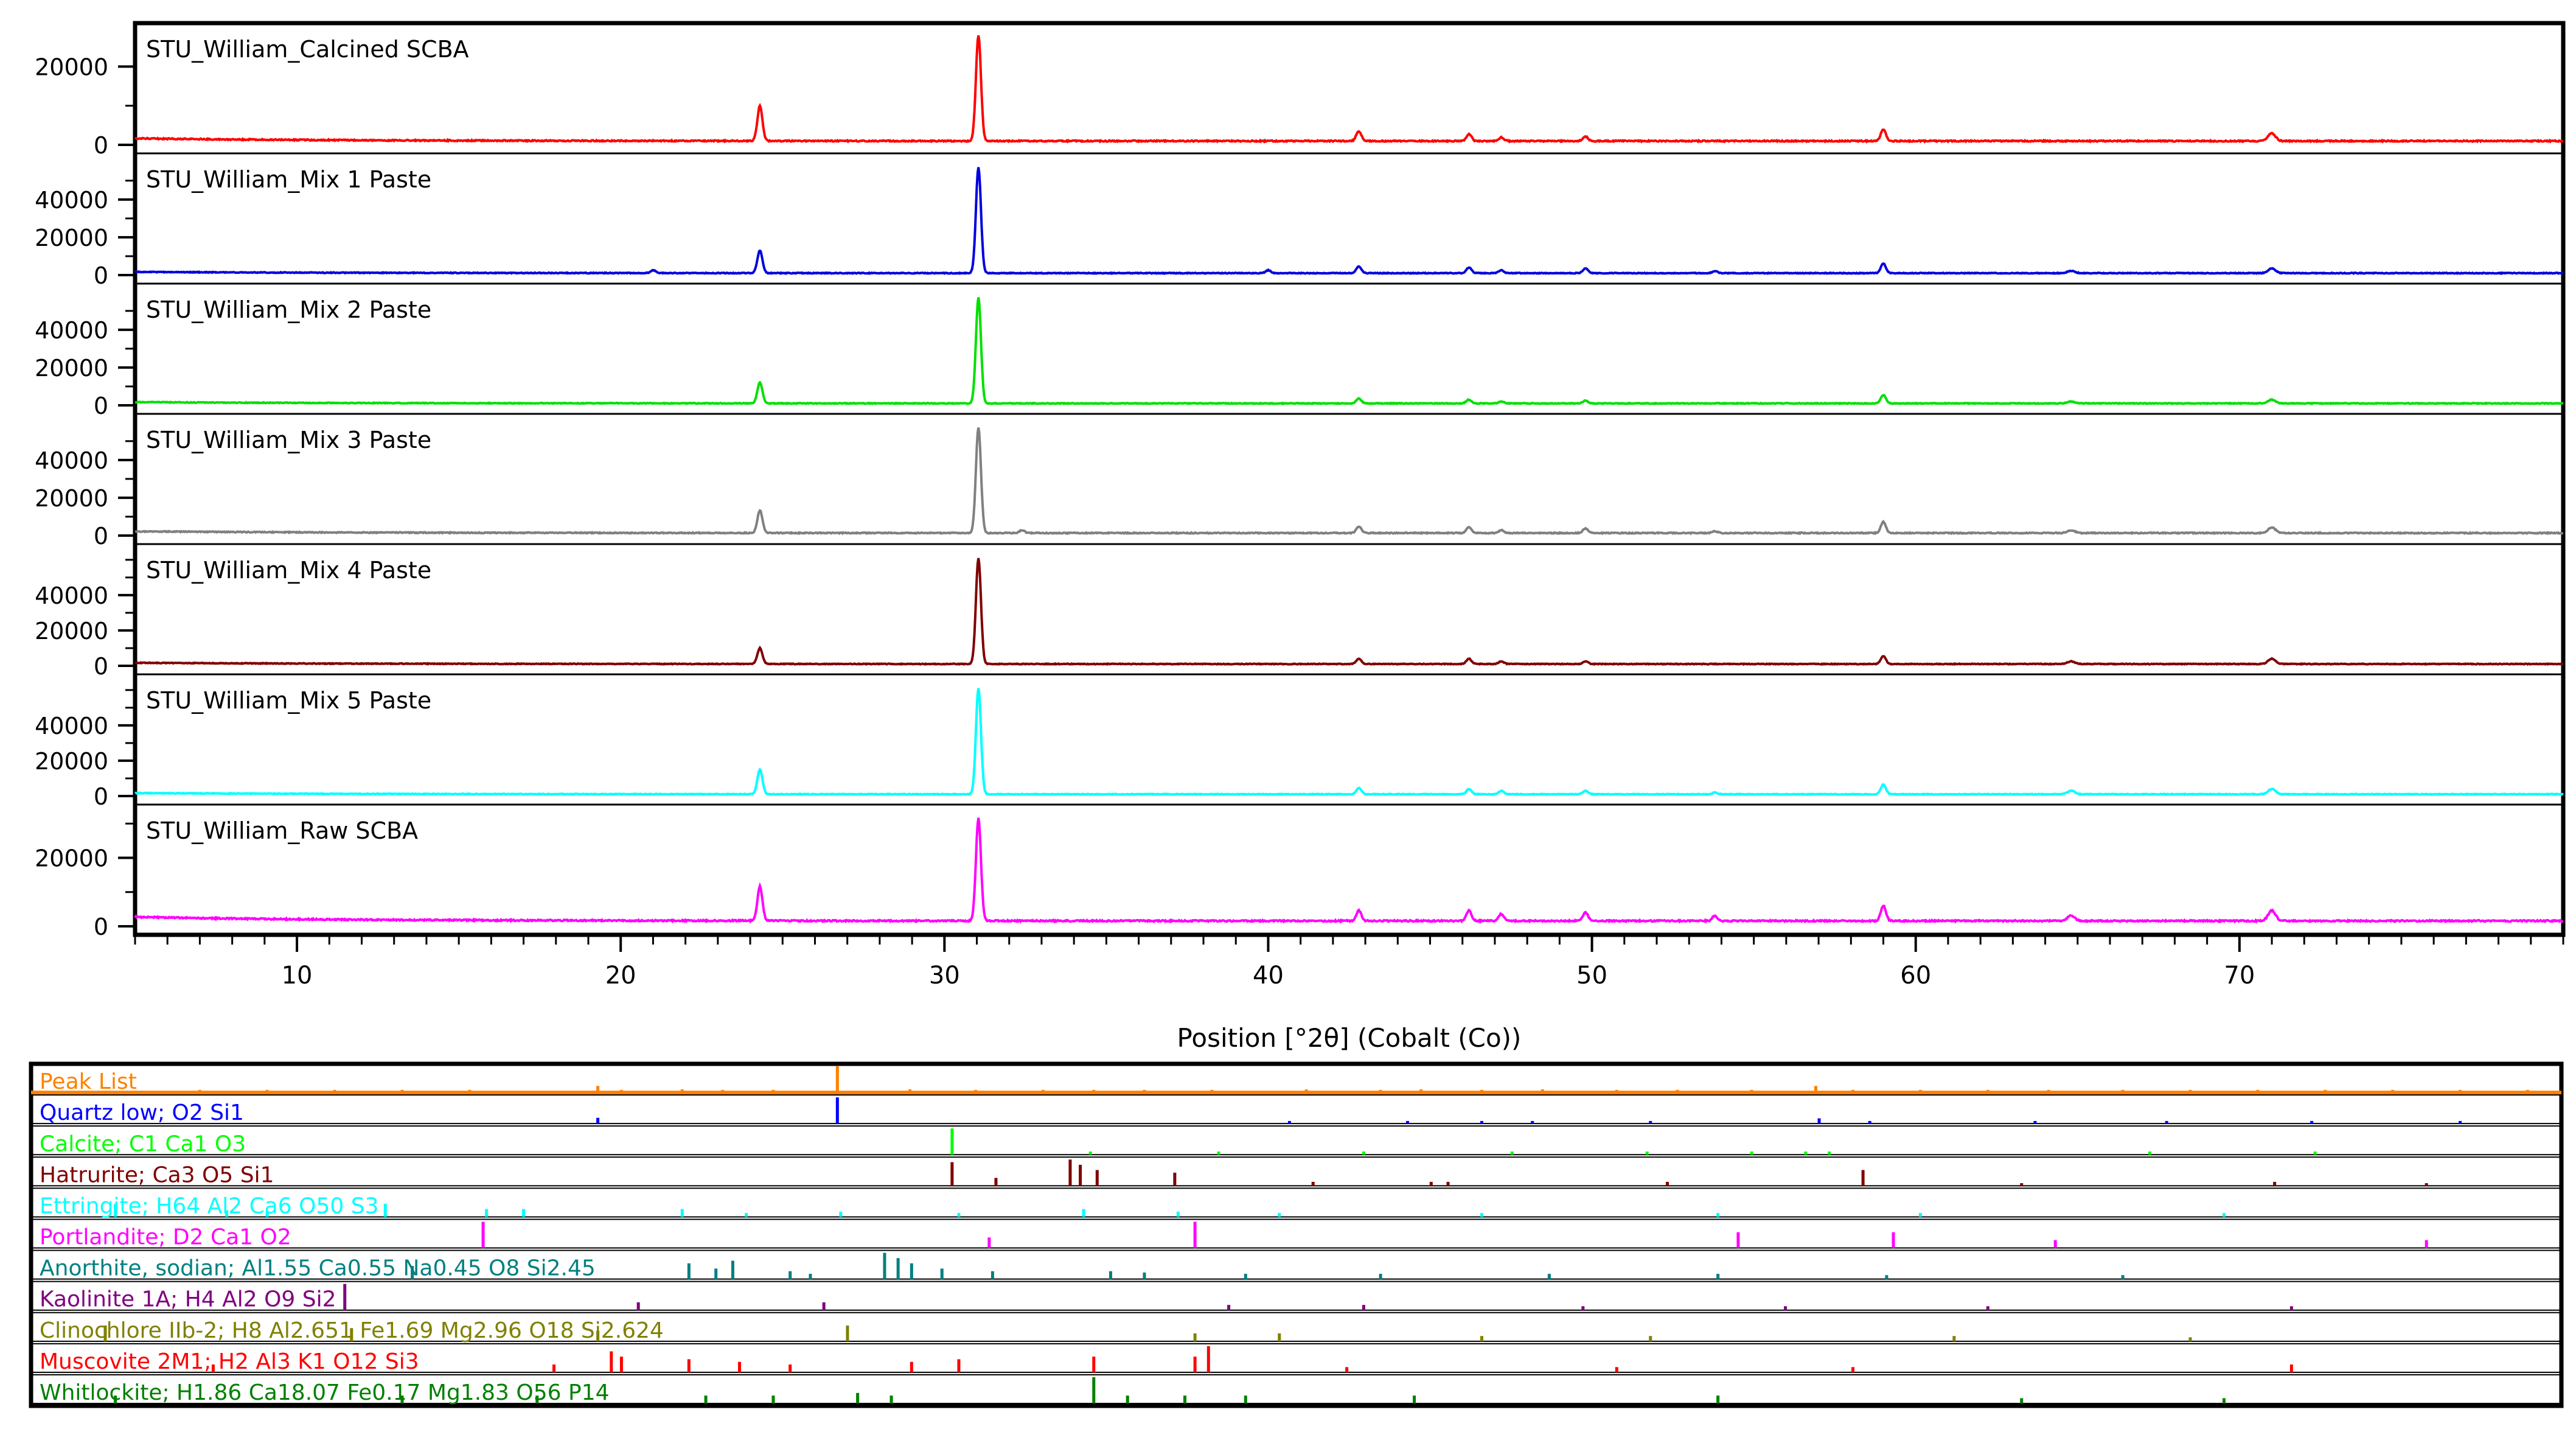  What do you see at coordinates (142, 1112) in the screenshot?
I see `reference-row-label: Quartz low; O2 Si1` at bounding box center [142, 1112].